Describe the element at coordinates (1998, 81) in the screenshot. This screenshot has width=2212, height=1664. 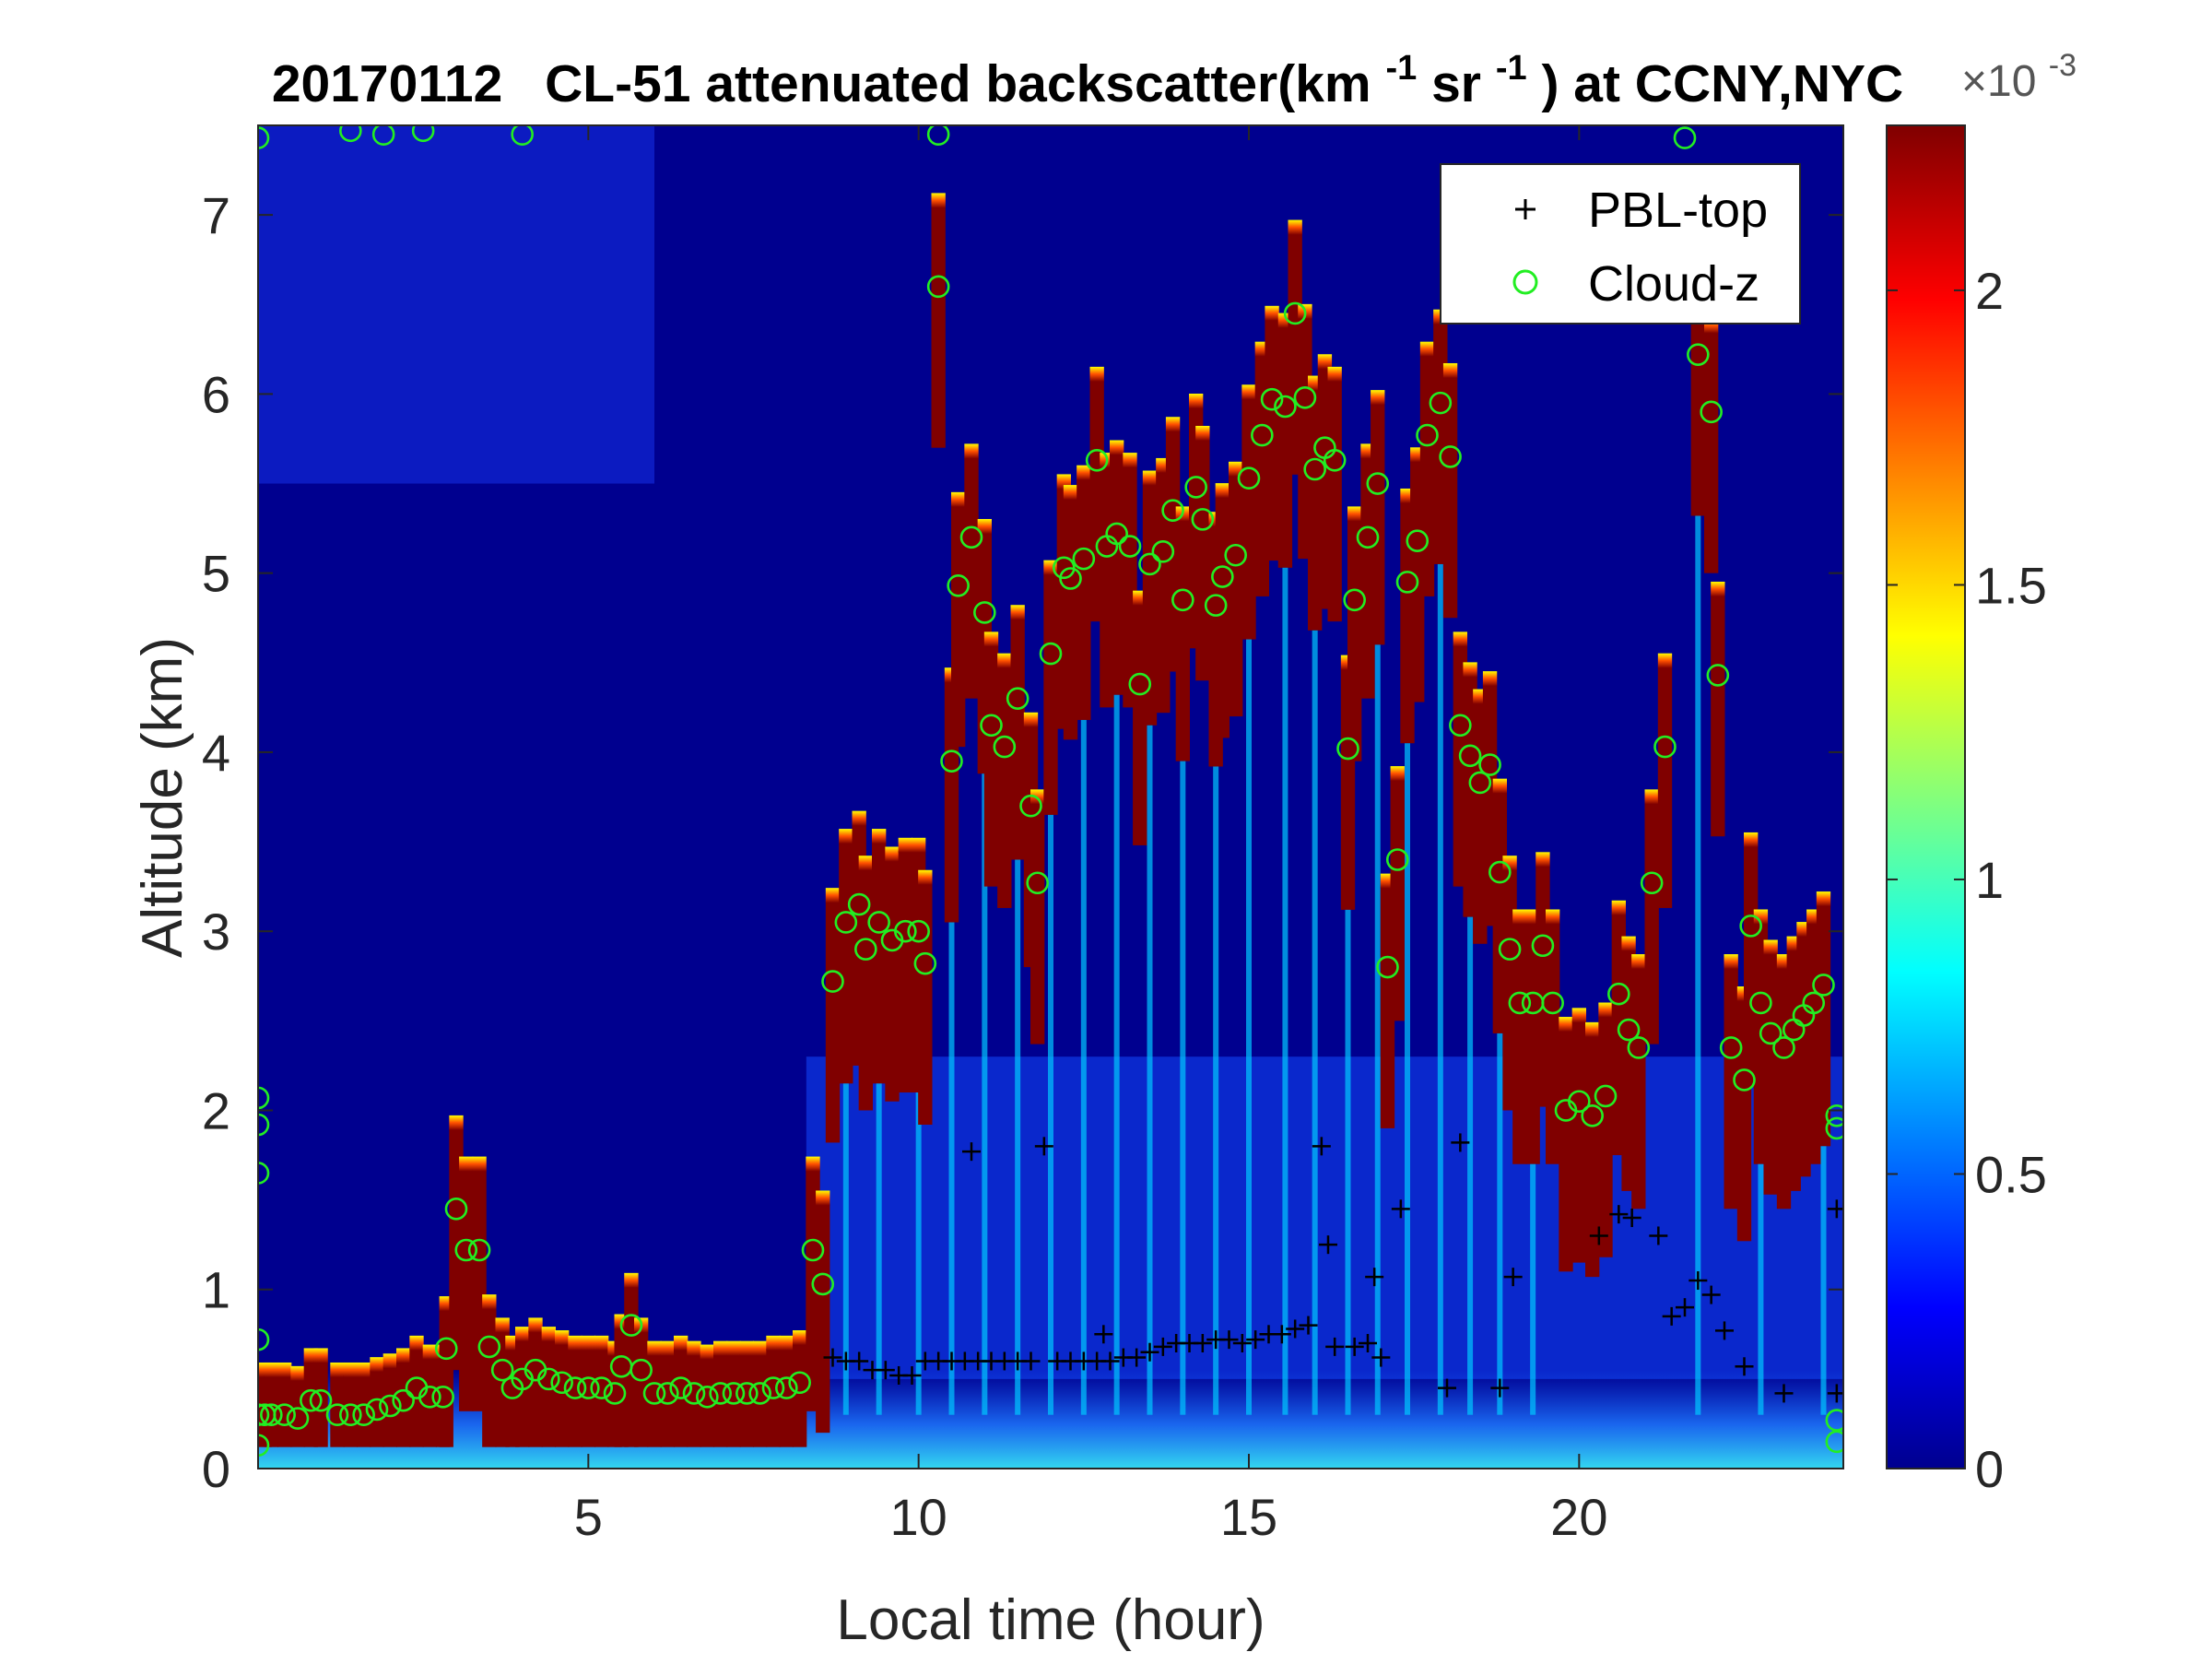
I see `colorbar-exponent-base: ×10` at that location.